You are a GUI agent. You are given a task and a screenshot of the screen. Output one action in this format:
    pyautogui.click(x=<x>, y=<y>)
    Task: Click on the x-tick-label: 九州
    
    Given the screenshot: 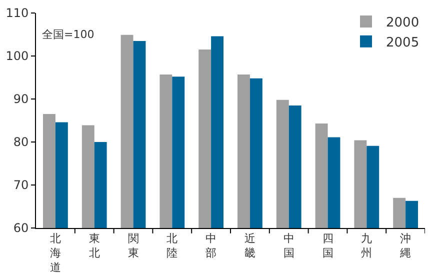 What is the action you would take?
    pyautogui.click(x=366, y=246)
    